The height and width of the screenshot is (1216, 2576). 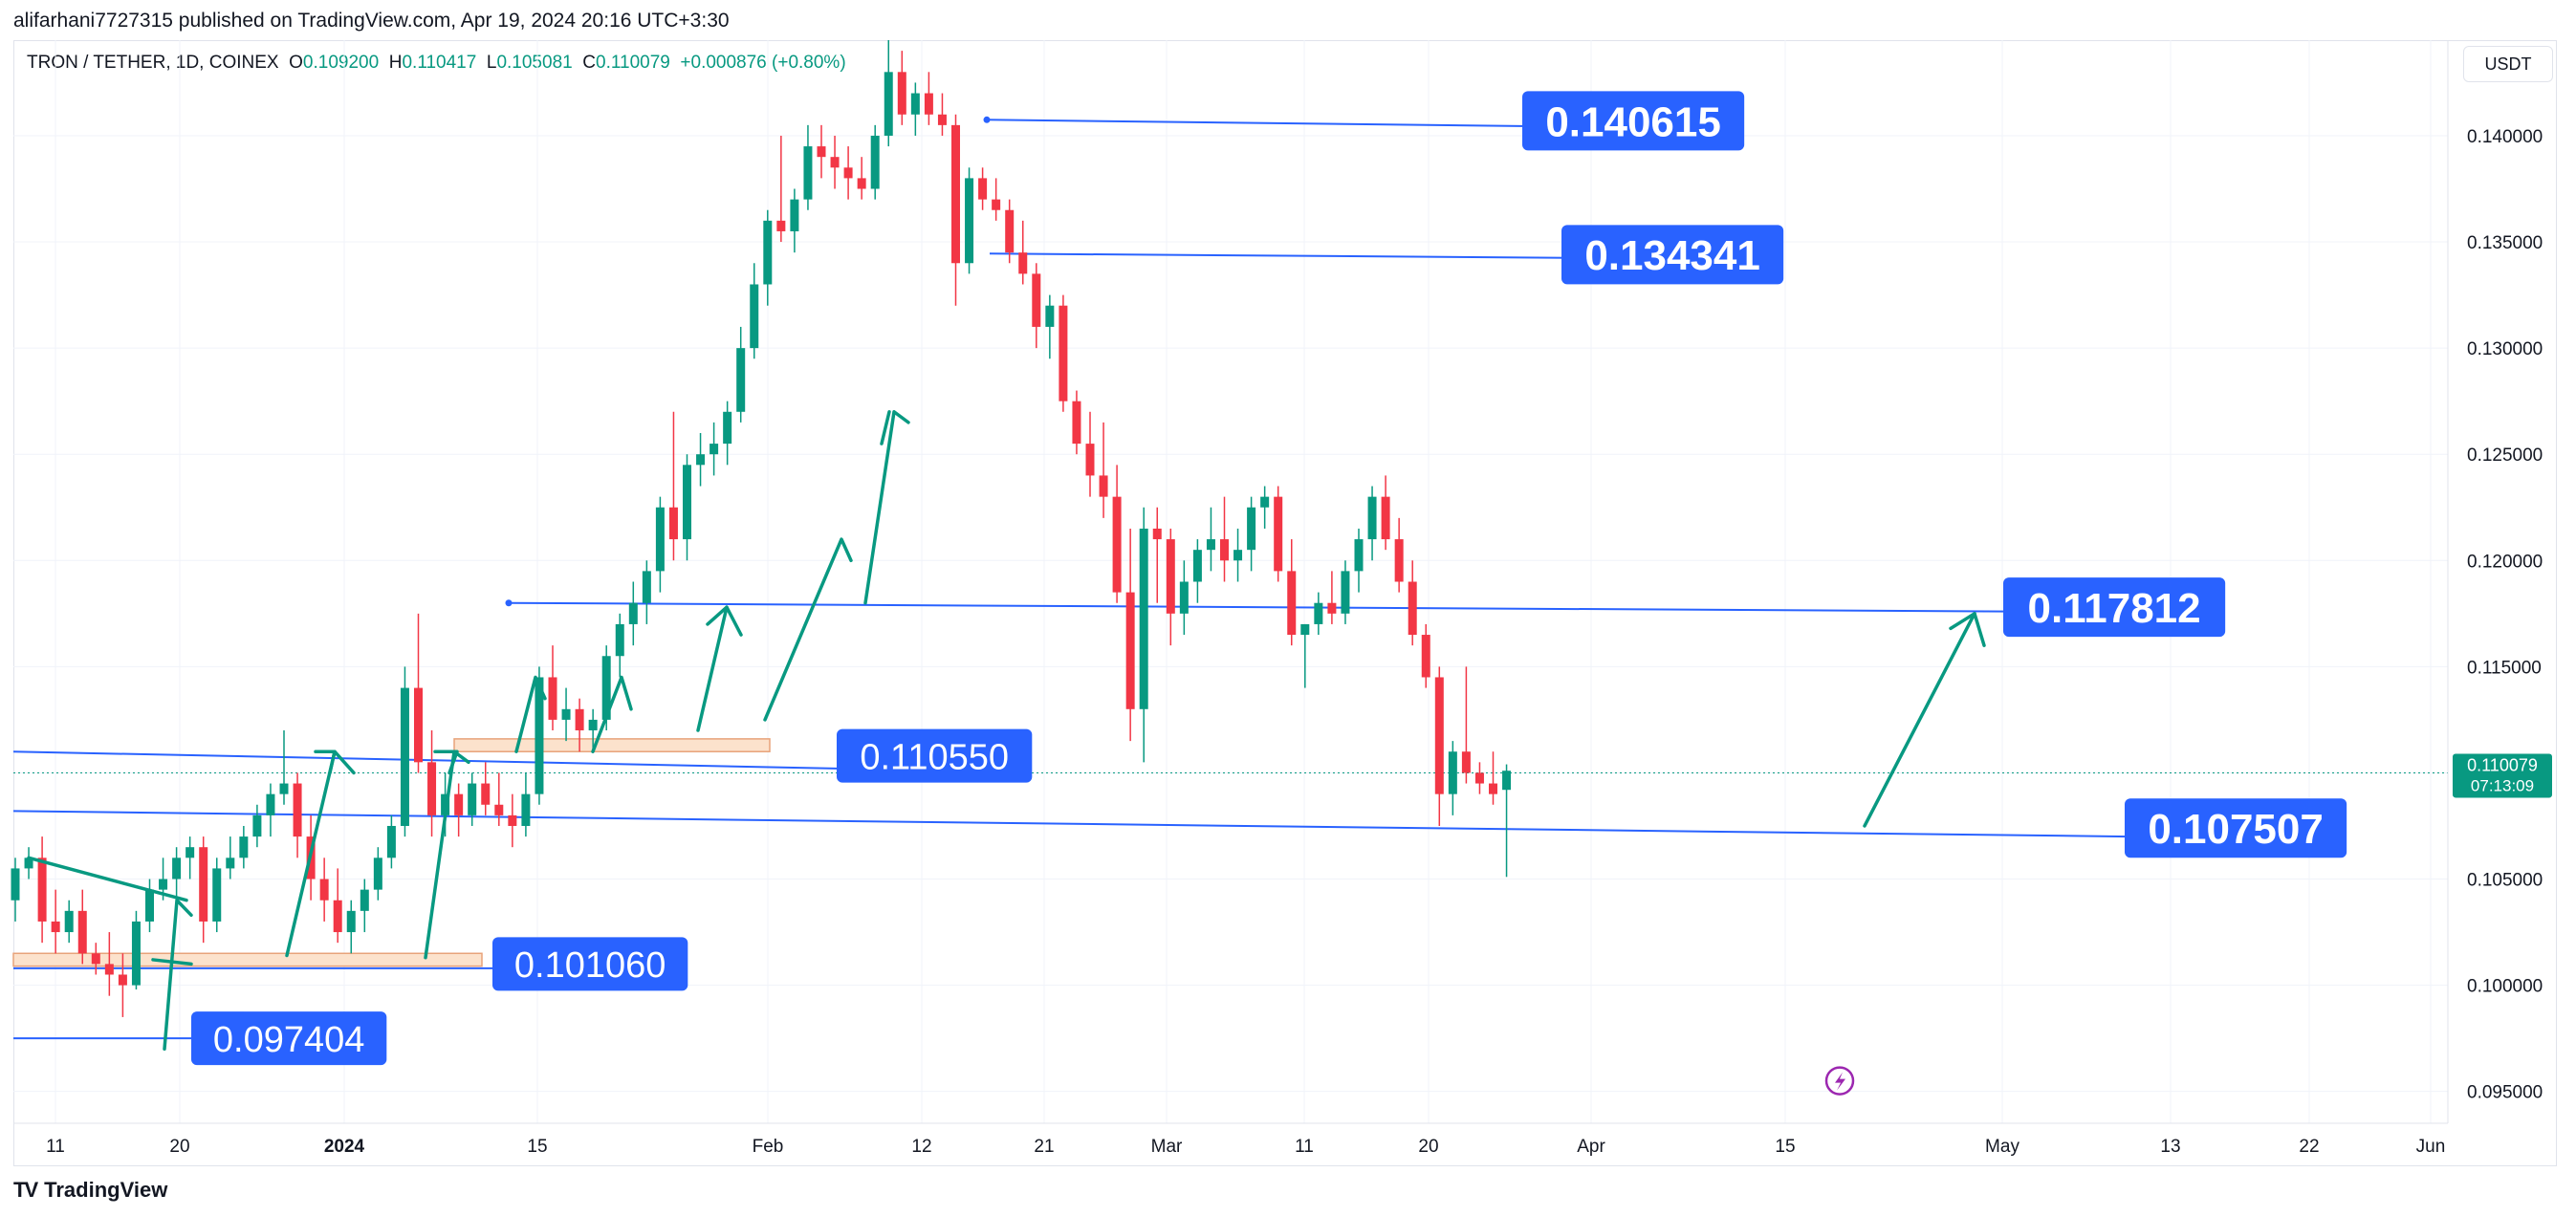 What do you see at coordinates (153, 63) in the screenshot?
I see `symbol-name: TRON / TETHER, 1D, COINEX` at bounding box center [153, 63].